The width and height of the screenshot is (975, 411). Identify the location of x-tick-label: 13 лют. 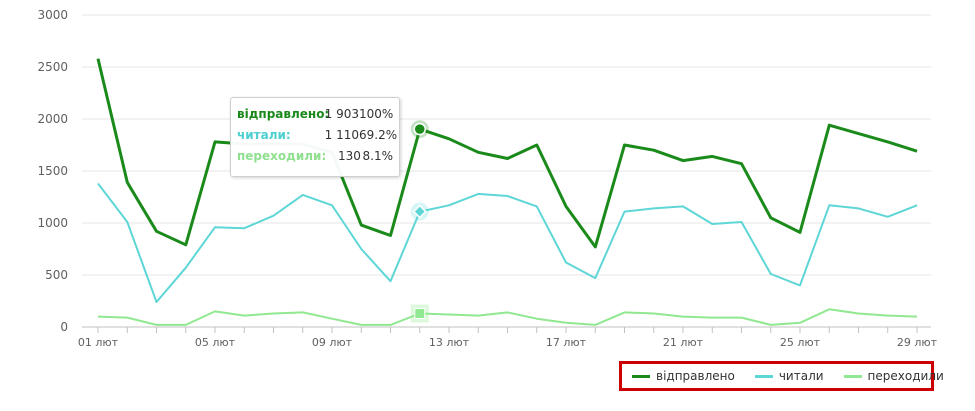
(449, 342).